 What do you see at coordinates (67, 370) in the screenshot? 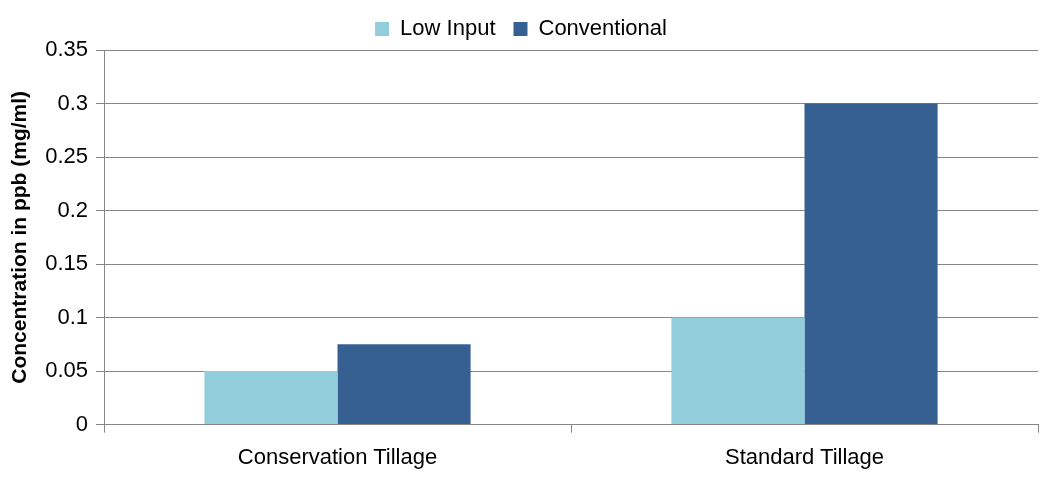
I see `y-tick-label: 0.05` at bounding box center [67, 370].